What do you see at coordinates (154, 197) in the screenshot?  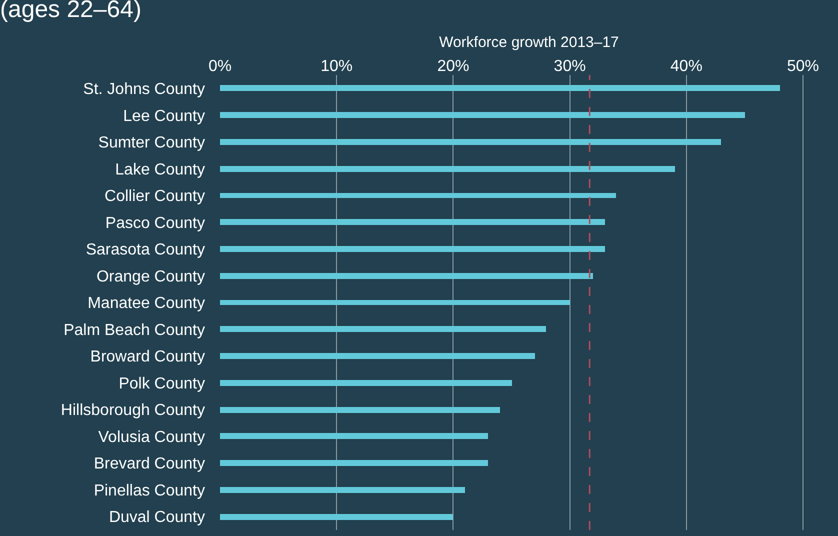 I see `y-tick-label: Collier County` at bounding box center [154, 197].